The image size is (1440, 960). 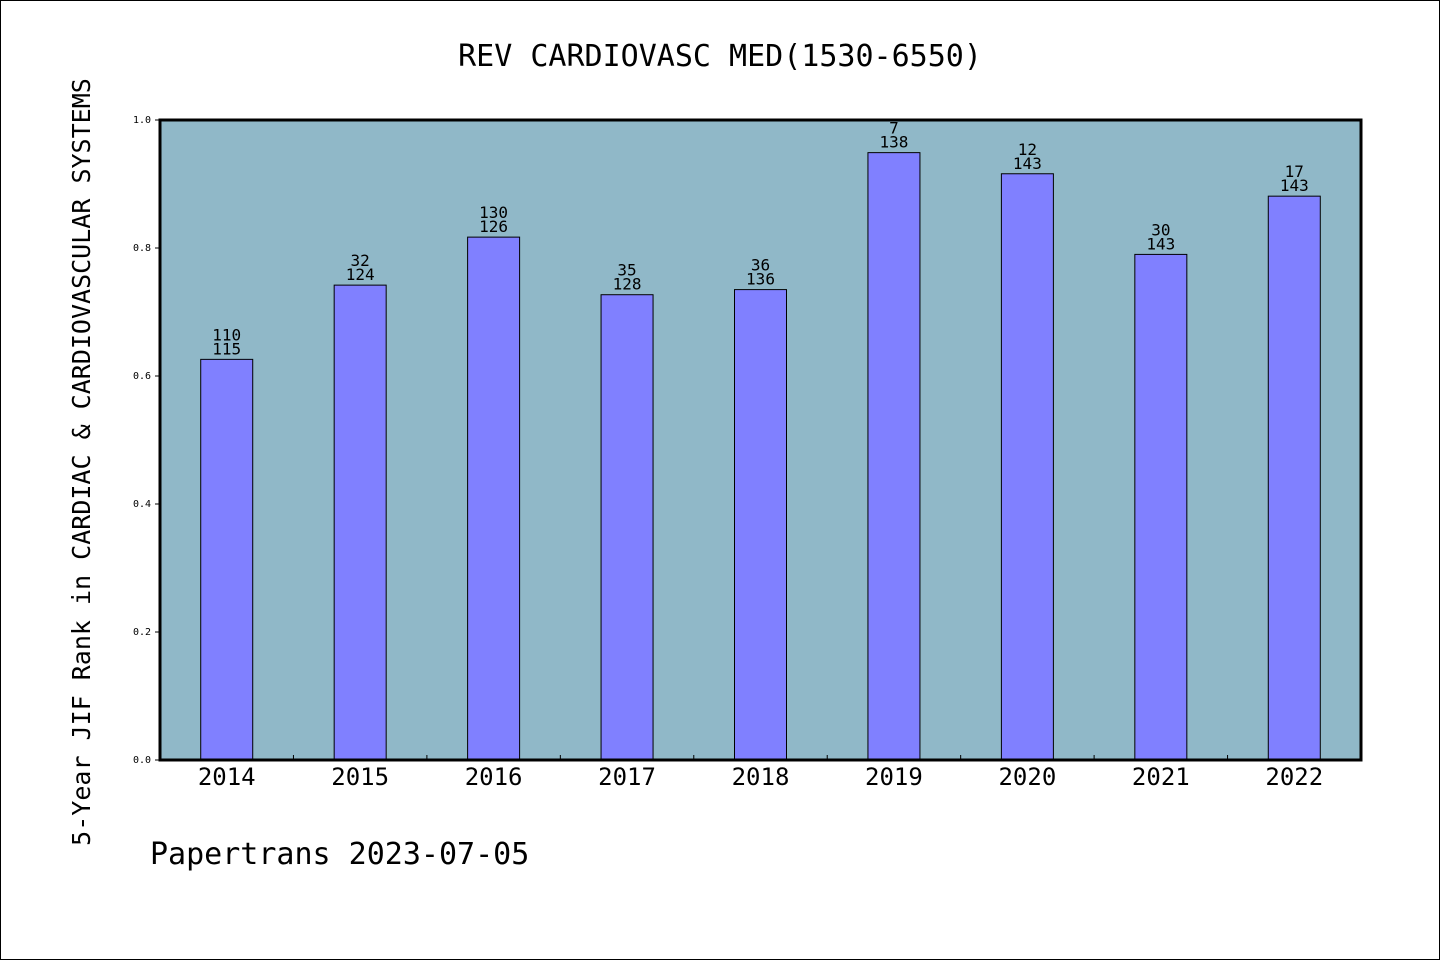 What do you see at coordinates (360, 260) in the screenshot?
I see `bar-rank-label-2015: 32` at bounding box center [360, 260].